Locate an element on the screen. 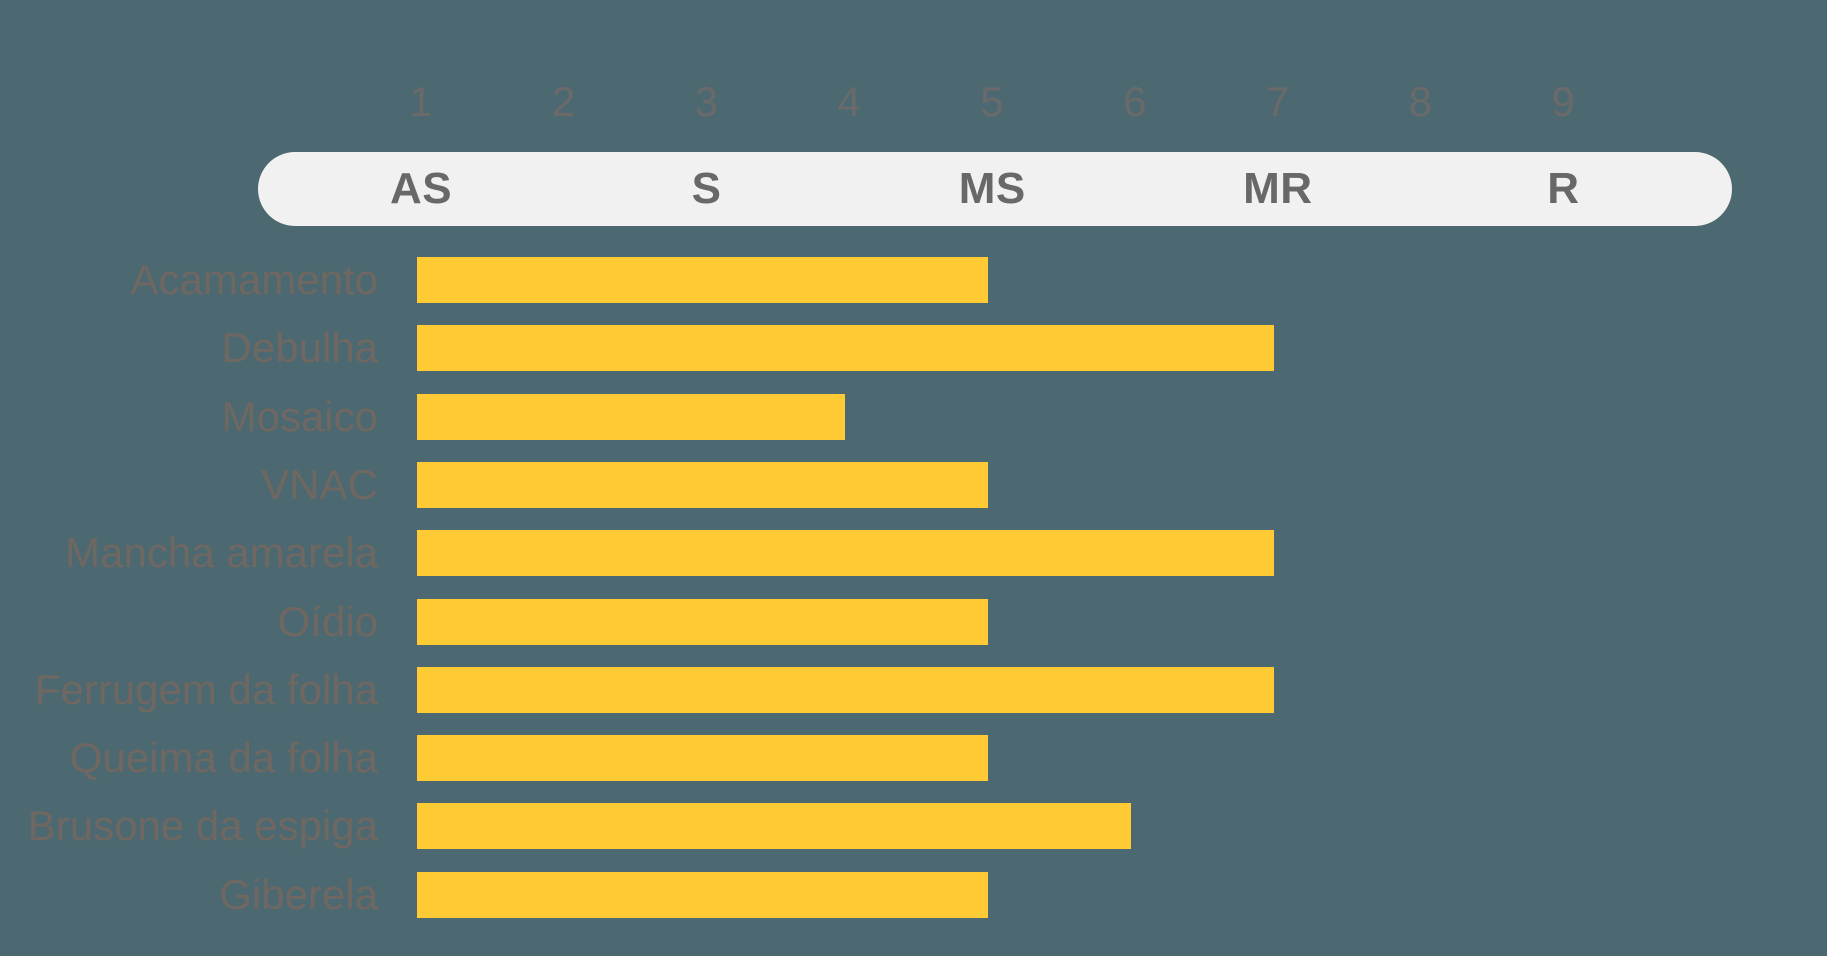 The height and width of the screenshot is (956, 1827). scale-zone-pill: AS S MS MR R is located at coordinates (995, 189).